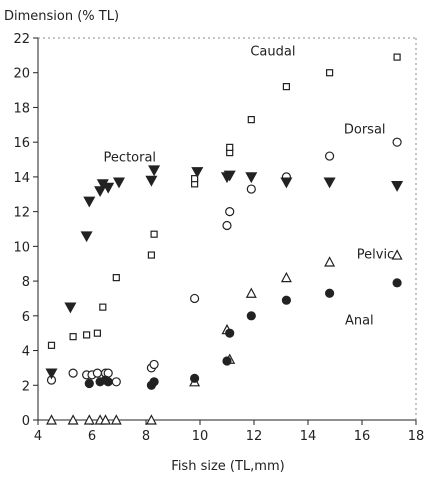  What do you see at coordinates (61, 16) in the screenshot?
I see `y-axis-label: Dimension (% TL)` at bounding box center [61, 16].